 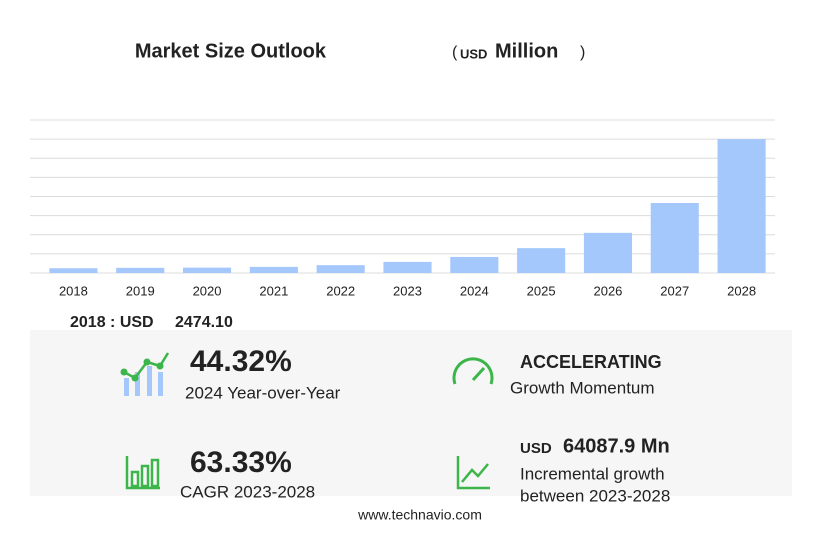 What do you see at coordinates (473, 473) in the screenshot?
I see `increment-icon` at bounding box center [473, 473].